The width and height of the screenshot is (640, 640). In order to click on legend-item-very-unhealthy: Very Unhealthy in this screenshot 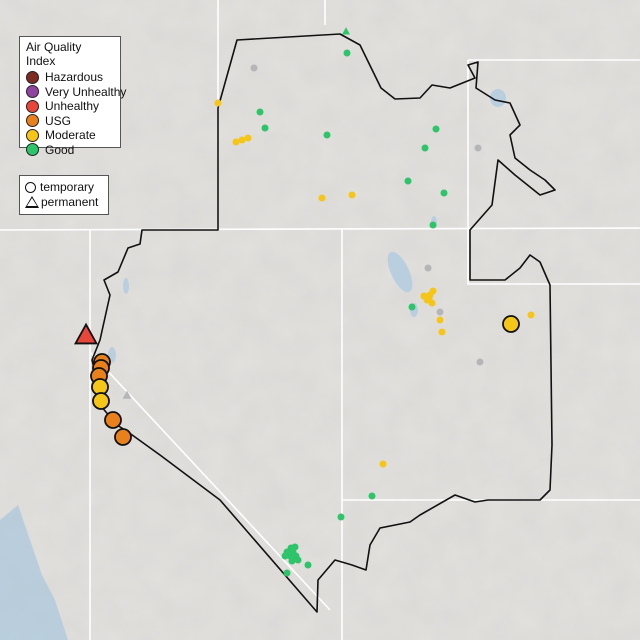, I will do `click(76, 92)`.